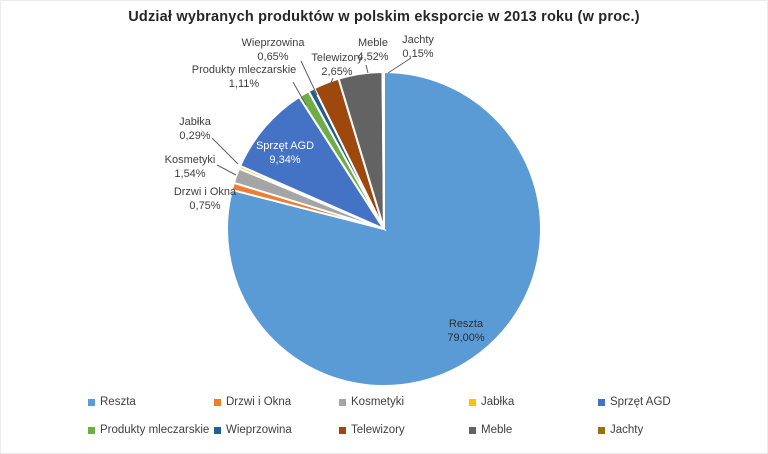  What do you see at coordinates (244, 70) in the screenshot?
I see `slice-label-name: Produkty mleczarskie` at bounding box center [244, 70].